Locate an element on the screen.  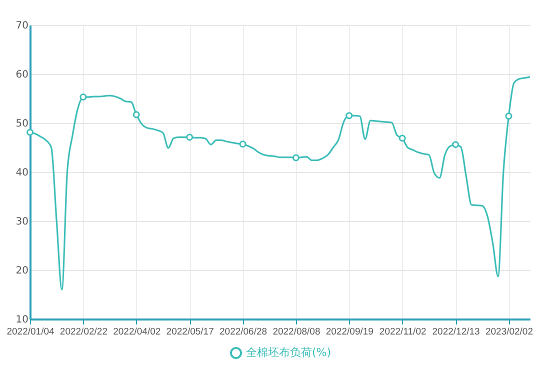
x-tick-label: 2022/09/19 is located at coordinates (350, 332).